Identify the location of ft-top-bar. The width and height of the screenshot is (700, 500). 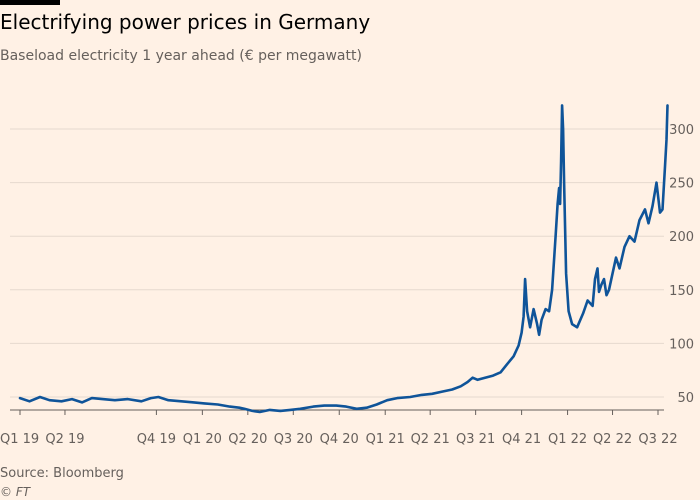
(30, 2).